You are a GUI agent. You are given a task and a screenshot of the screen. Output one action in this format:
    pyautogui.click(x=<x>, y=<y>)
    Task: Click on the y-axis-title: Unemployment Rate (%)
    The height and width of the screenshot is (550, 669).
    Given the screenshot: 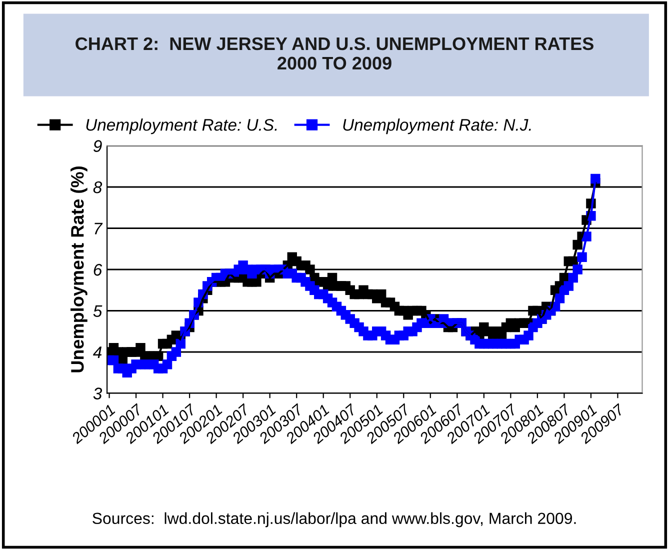 What is the action you would take?
    pyautogui.click(x=79, y=269)
    